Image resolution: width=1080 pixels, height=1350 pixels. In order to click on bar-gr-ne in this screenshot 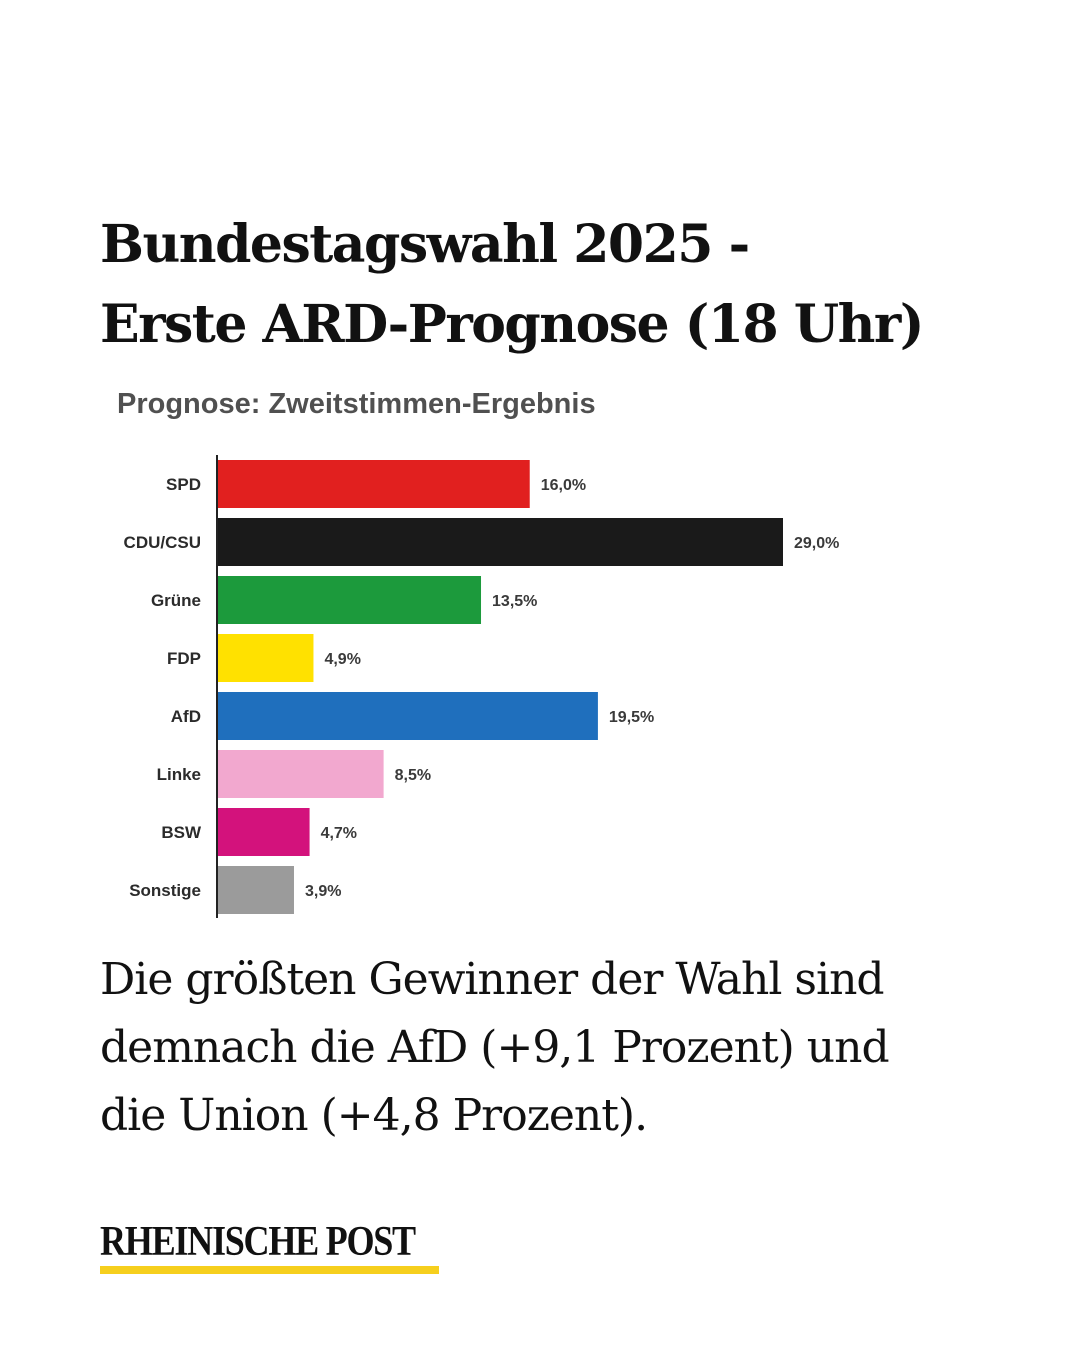, I will do `click(350, 600)`.